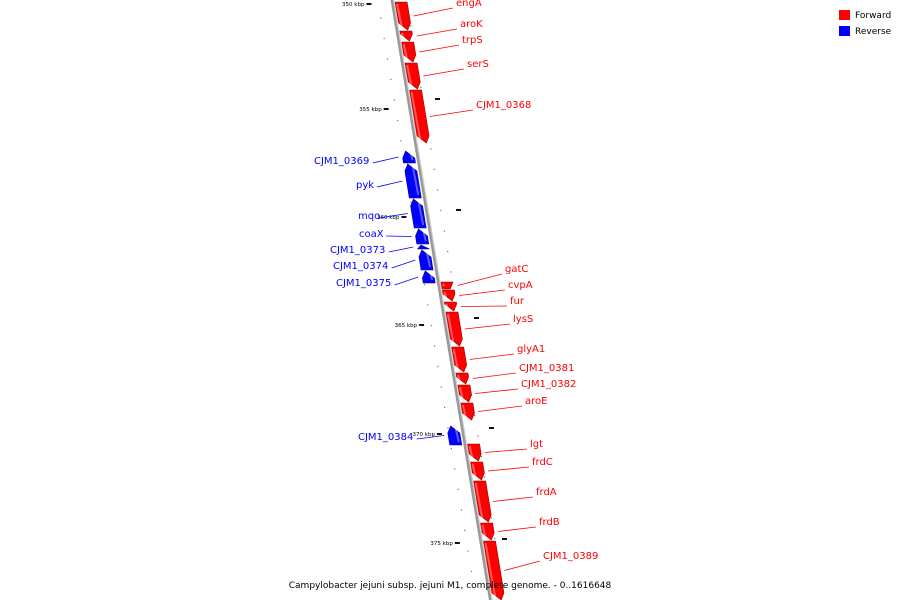  Describe the element at coordinates (369, 216) in the screenshot. I see `gene-label-mqo: mqo` at that location.